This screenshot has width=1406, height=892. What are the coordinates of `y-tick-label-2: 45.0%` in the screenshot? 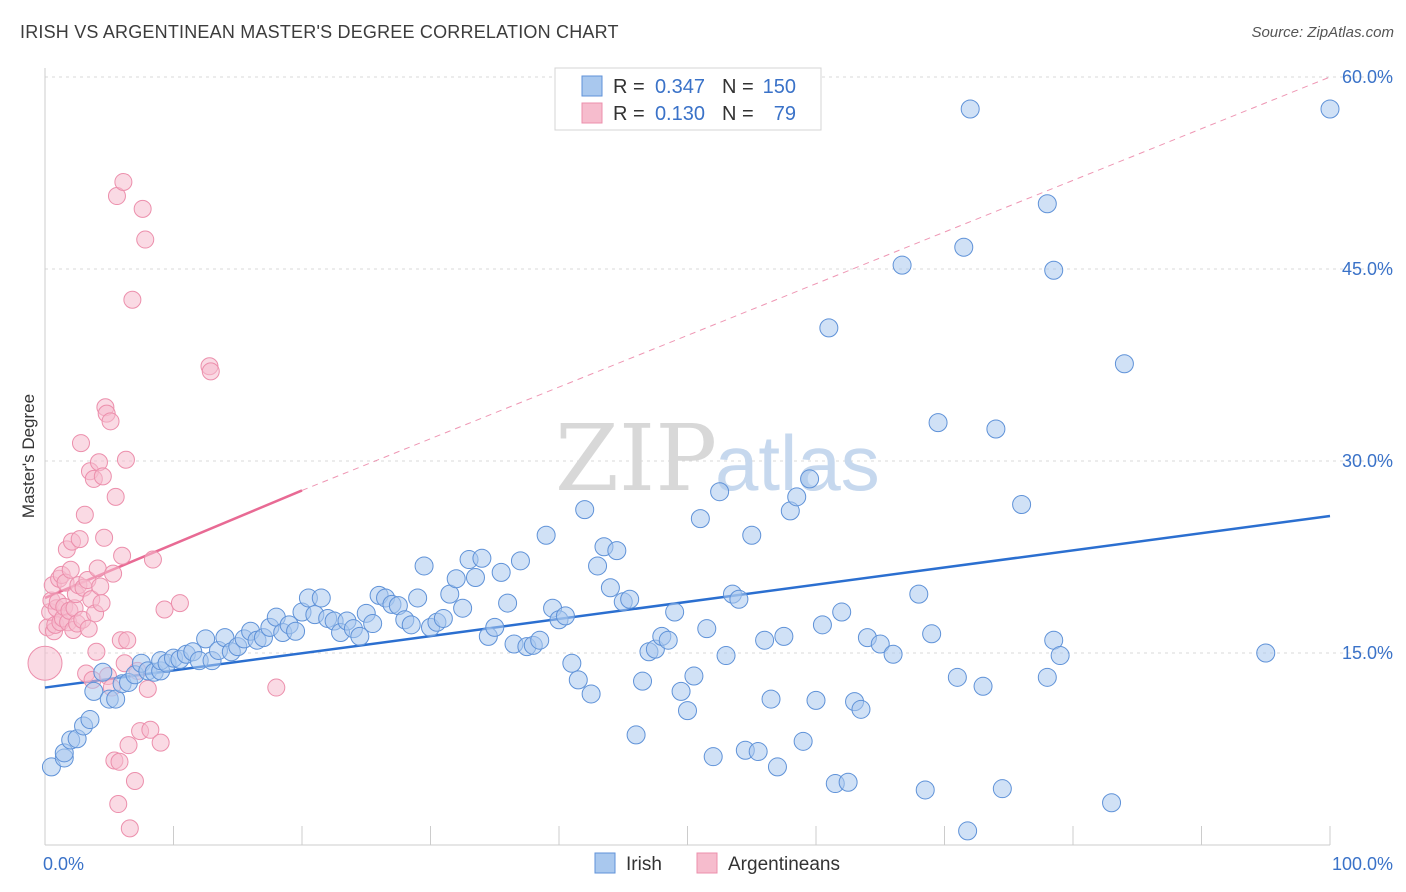 It's located at (1367, 269).